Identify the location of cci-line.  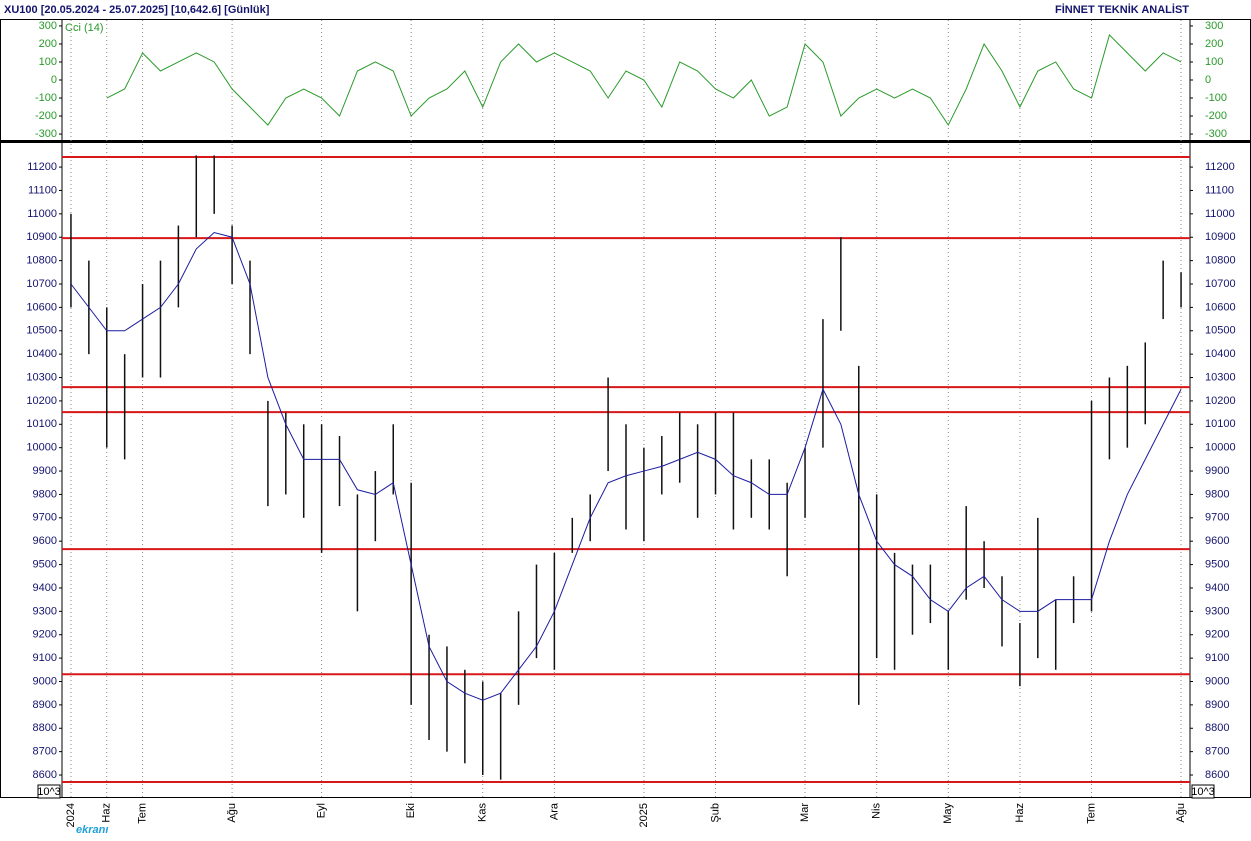
(644, 80).